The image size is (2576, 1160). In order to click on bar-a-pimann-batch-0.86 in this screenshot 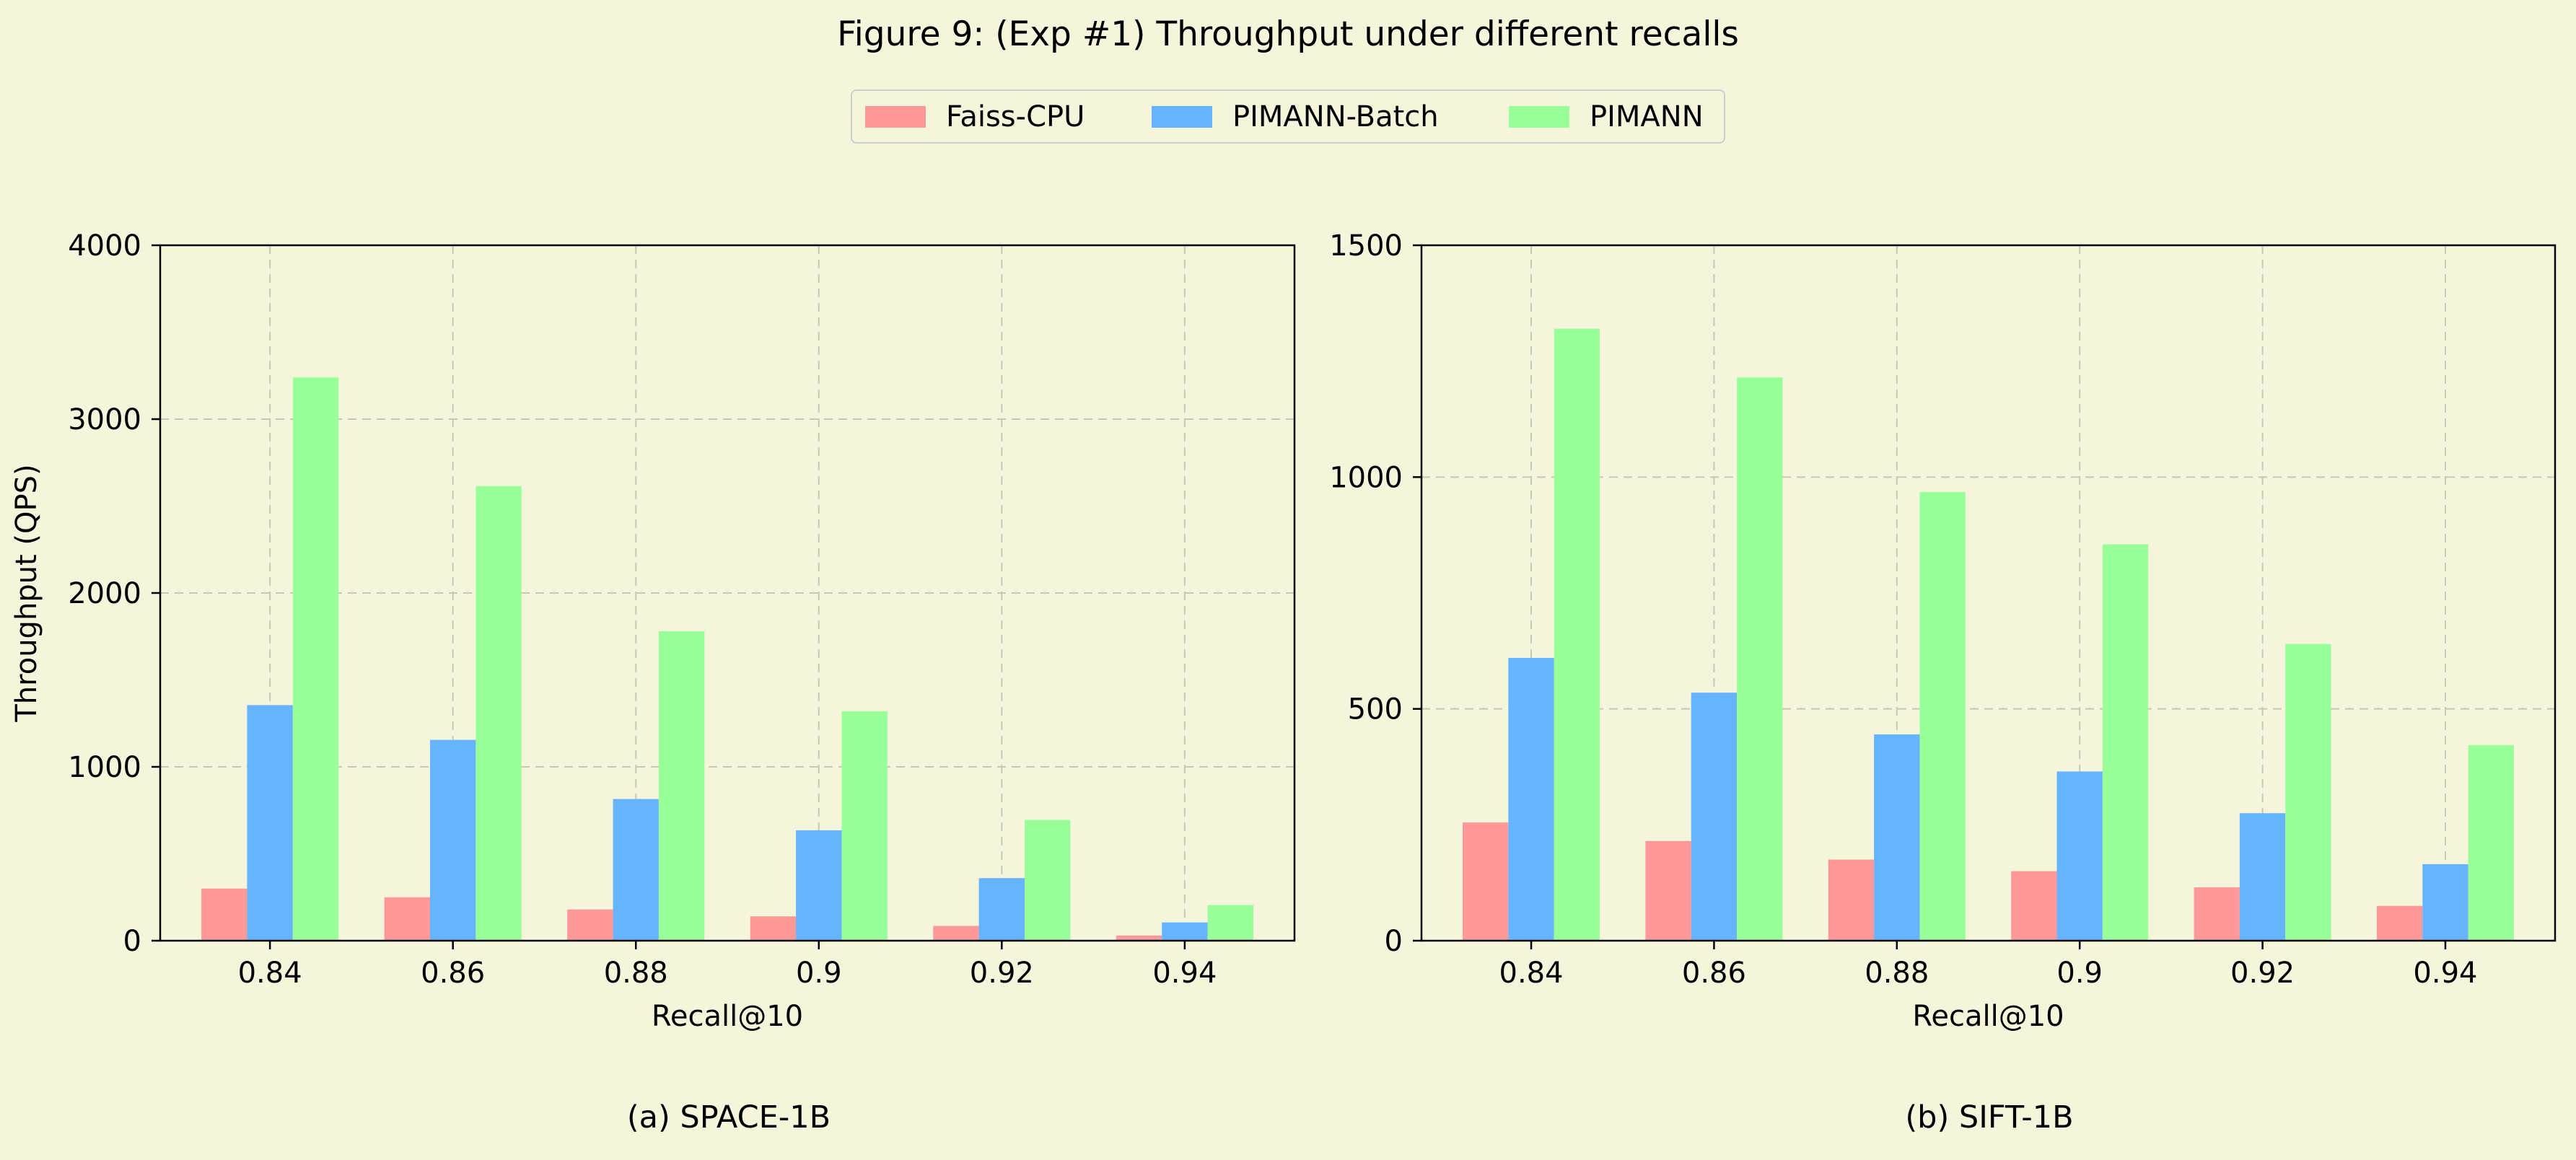, I will do `click(453, 840)`.